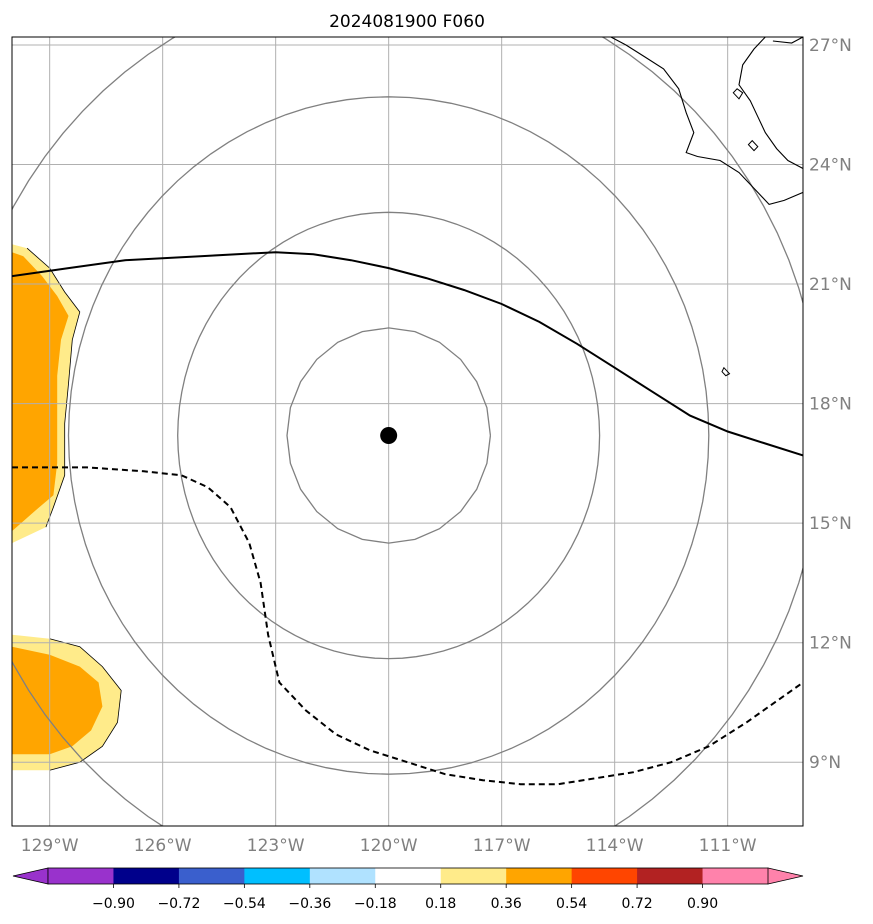 This screenshot has width=873, height=924. What do you see at coordinates (830, 644) in the screenshot?
I see `lat-tick-label: 12°N` at bounding box center [830, 644].